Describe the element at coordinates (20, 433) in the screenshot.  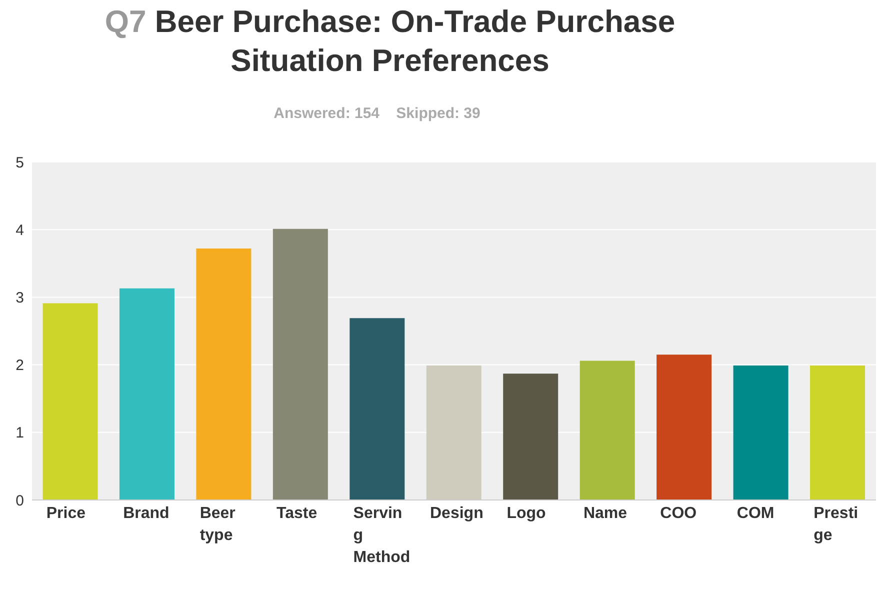
I see `y-tick-label: 1` at that location.